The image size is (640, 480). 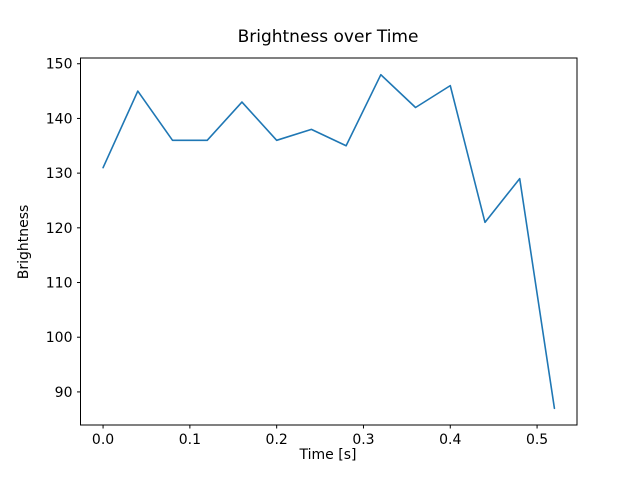 I want to click on x-tick-label: 0.1, so click(x=190, y=440).